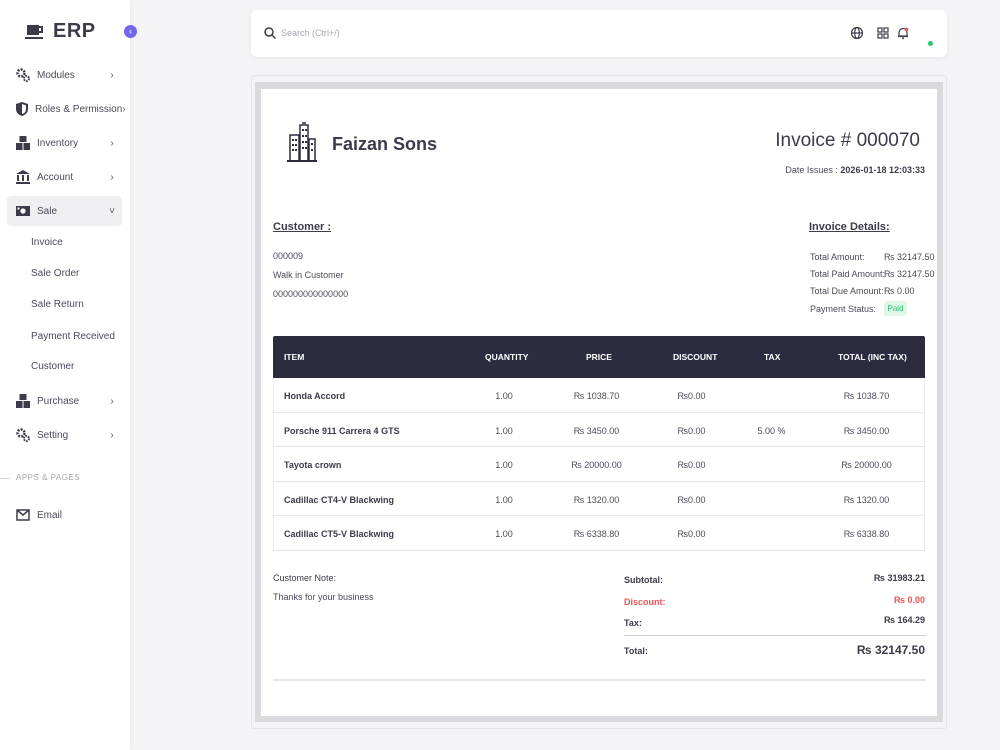 The height and width of the screenshot is (750, 1000). I want to click on cell-price: ₨ 1320.00, so click(596, 499).